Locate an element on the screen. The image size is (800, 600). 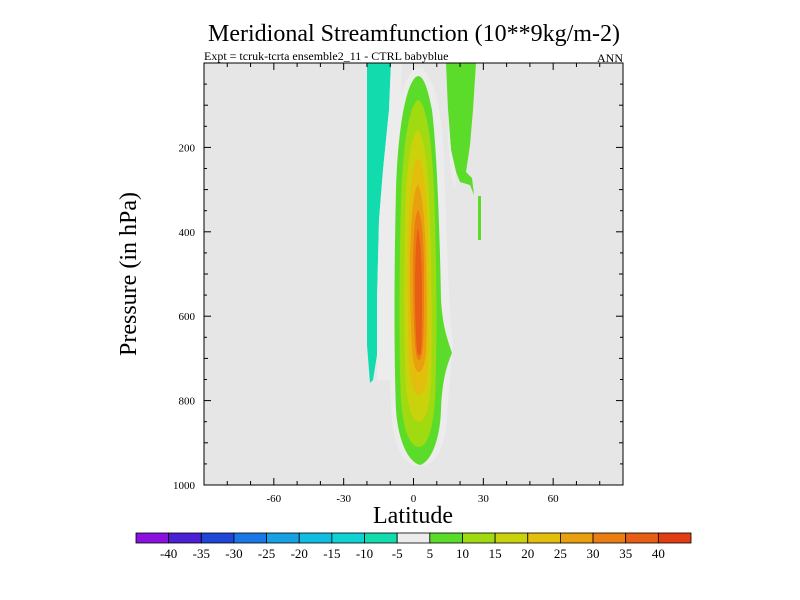
colorbar-label: 5 is located at coordinates (430, 553).